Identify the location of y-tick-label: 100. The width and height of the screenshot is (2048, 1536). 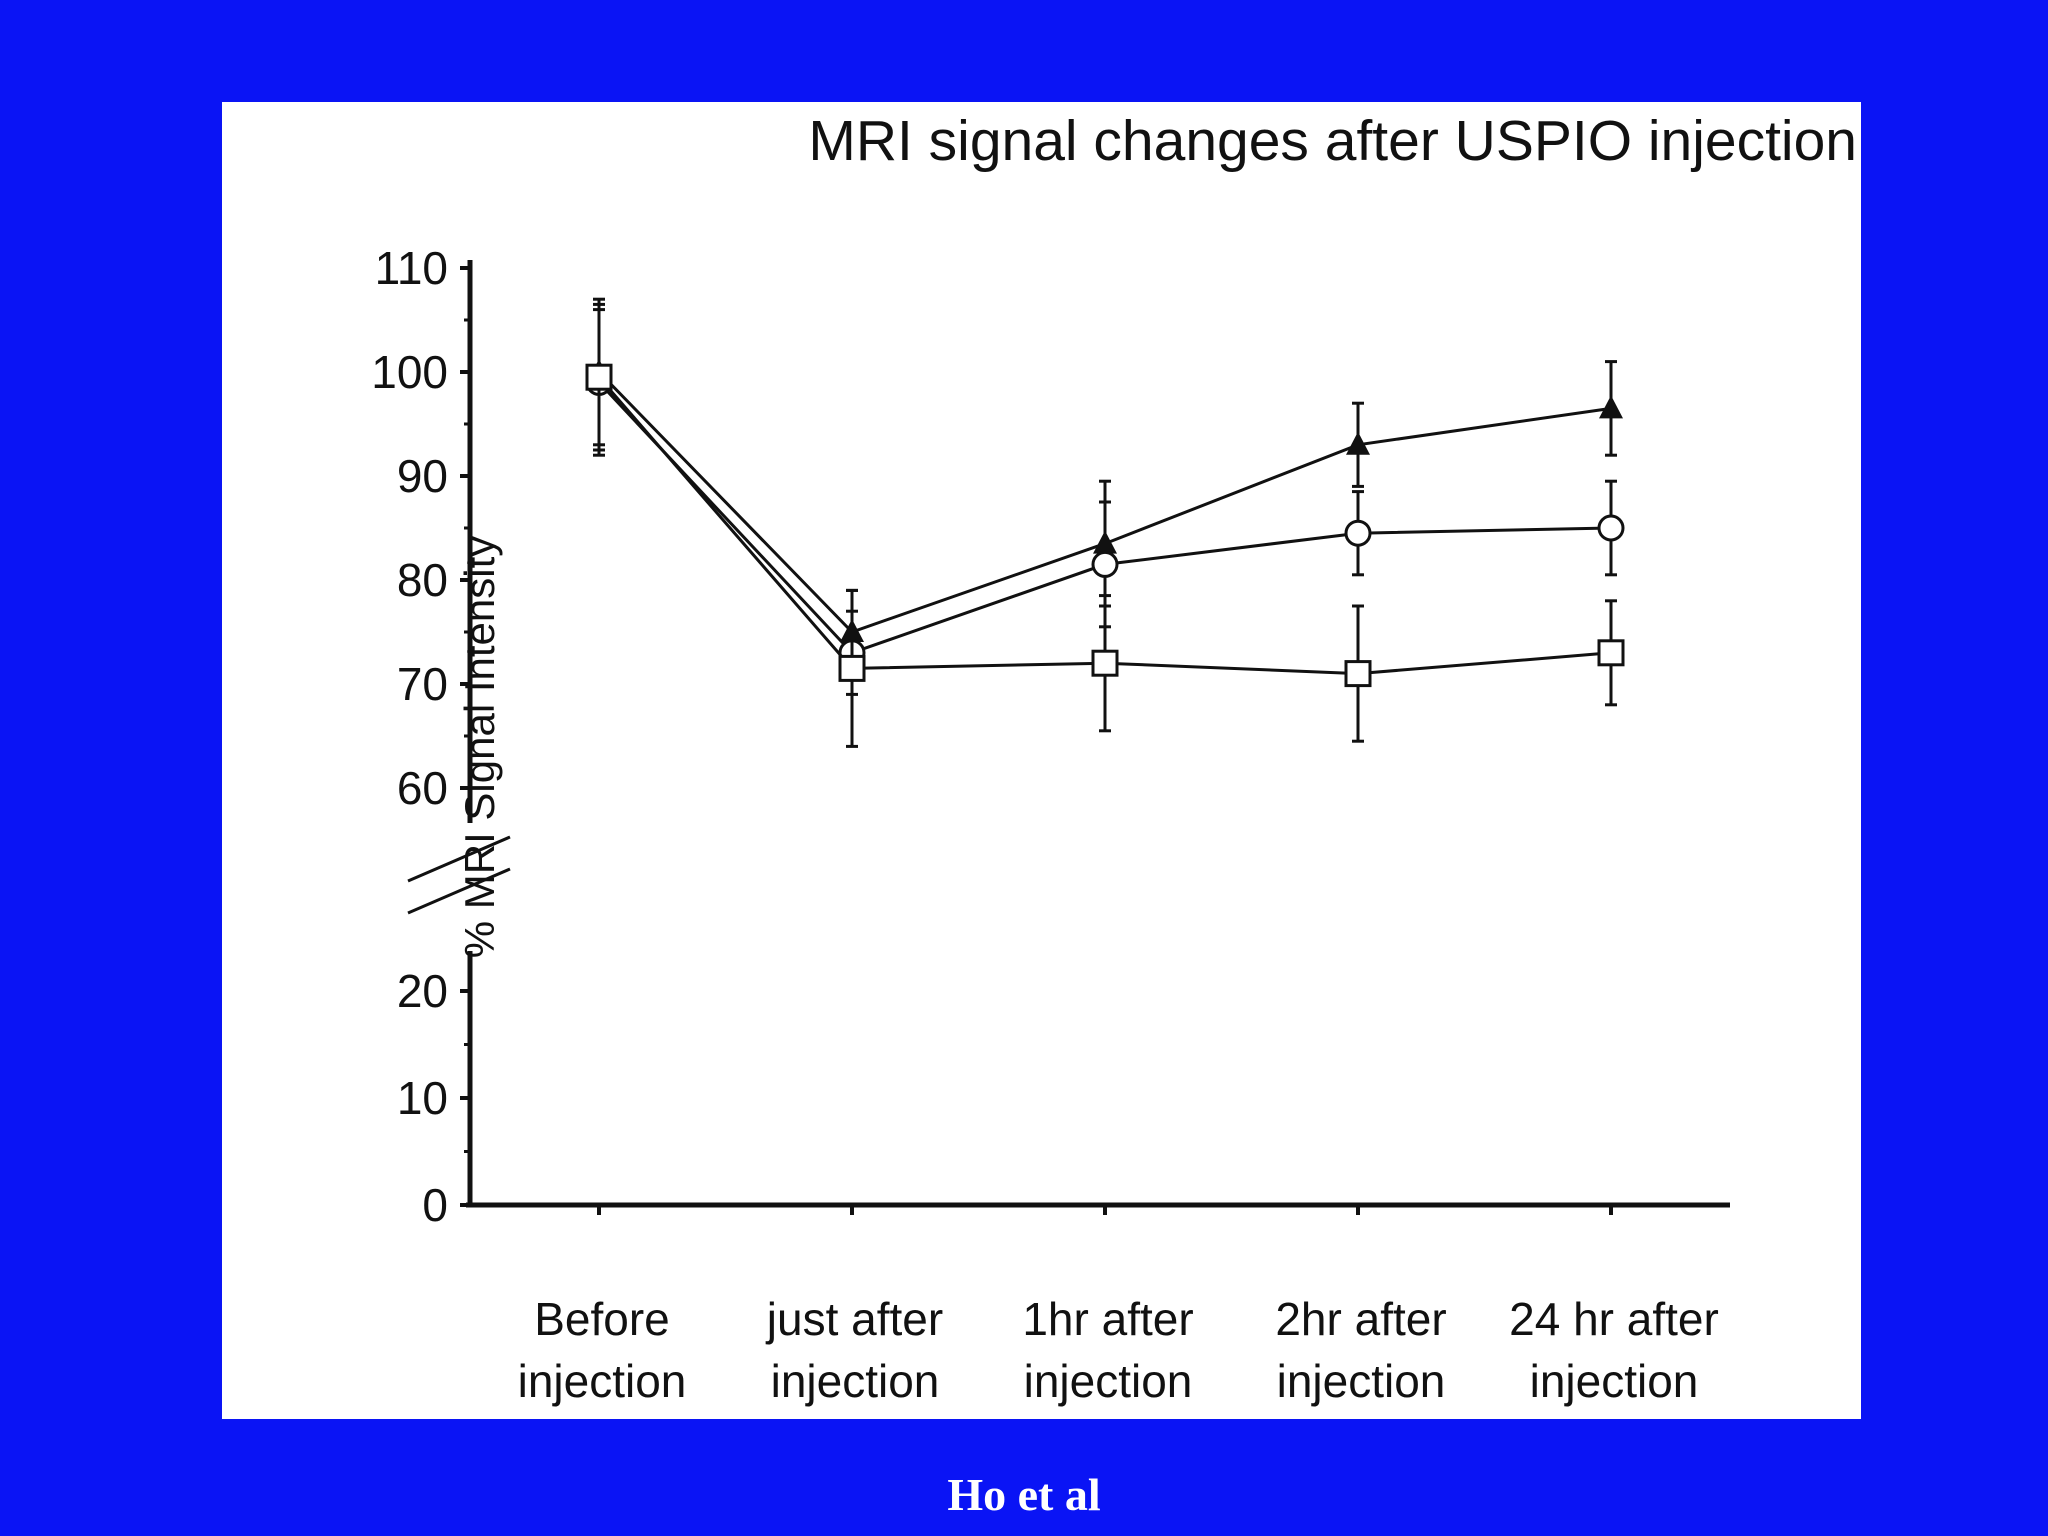
(409, 372).